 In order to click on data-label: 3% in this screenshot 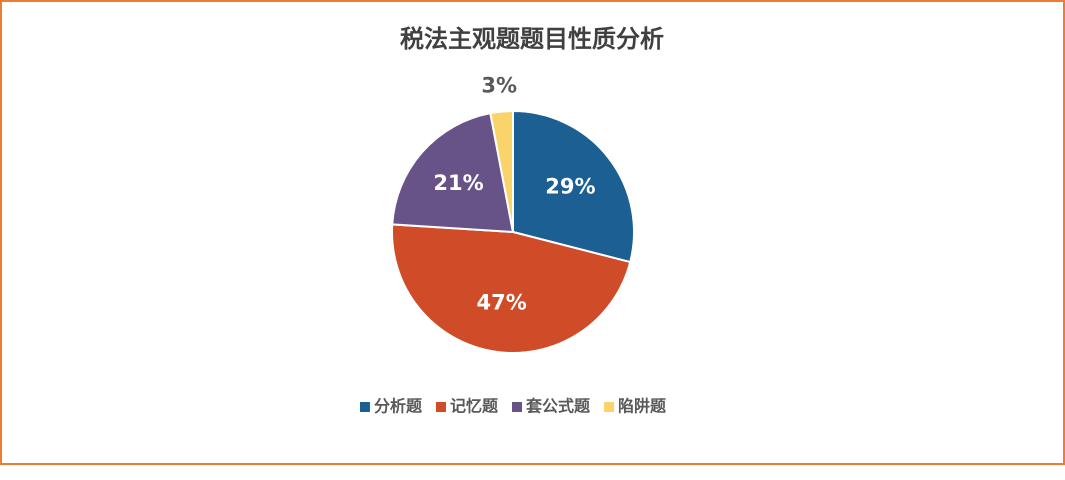, I will do `click(499, 86)`.